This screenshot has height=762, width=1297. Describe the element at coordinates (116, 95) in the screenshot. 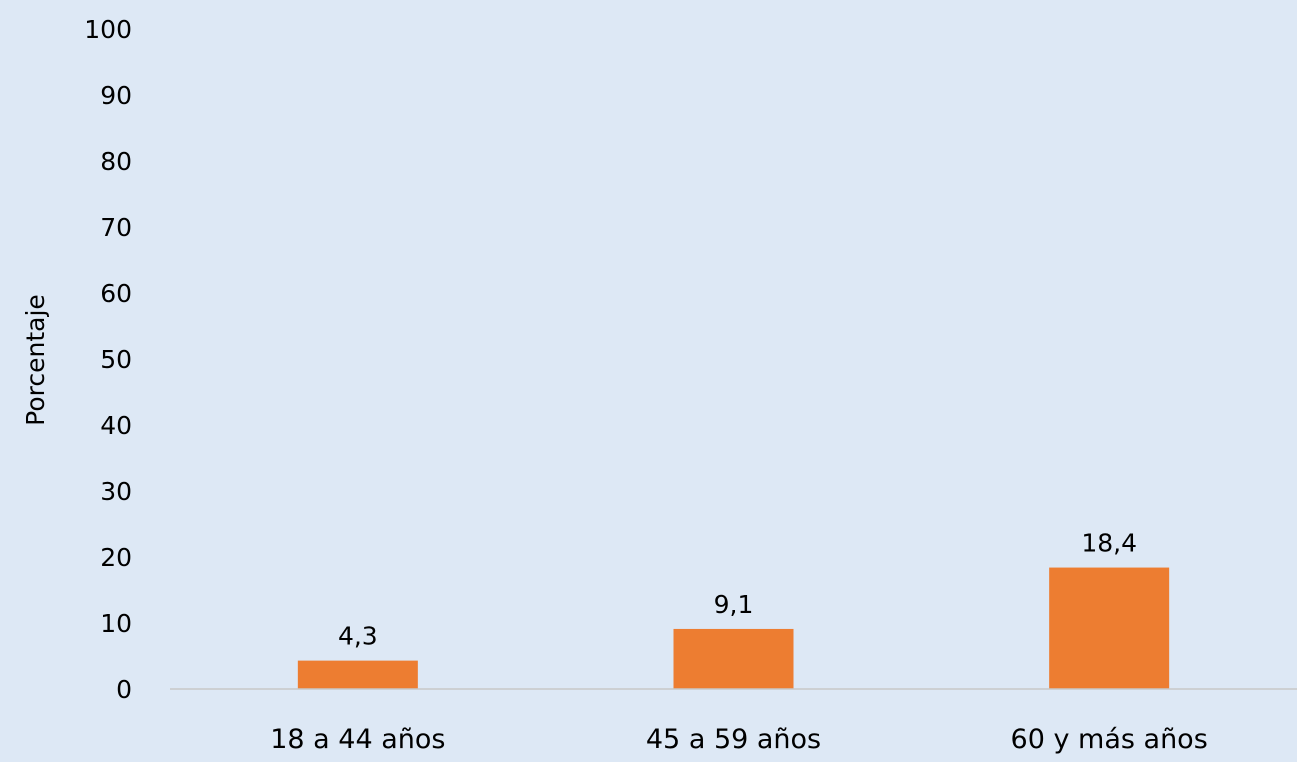

I see `y-tick-label: 90` at that location.